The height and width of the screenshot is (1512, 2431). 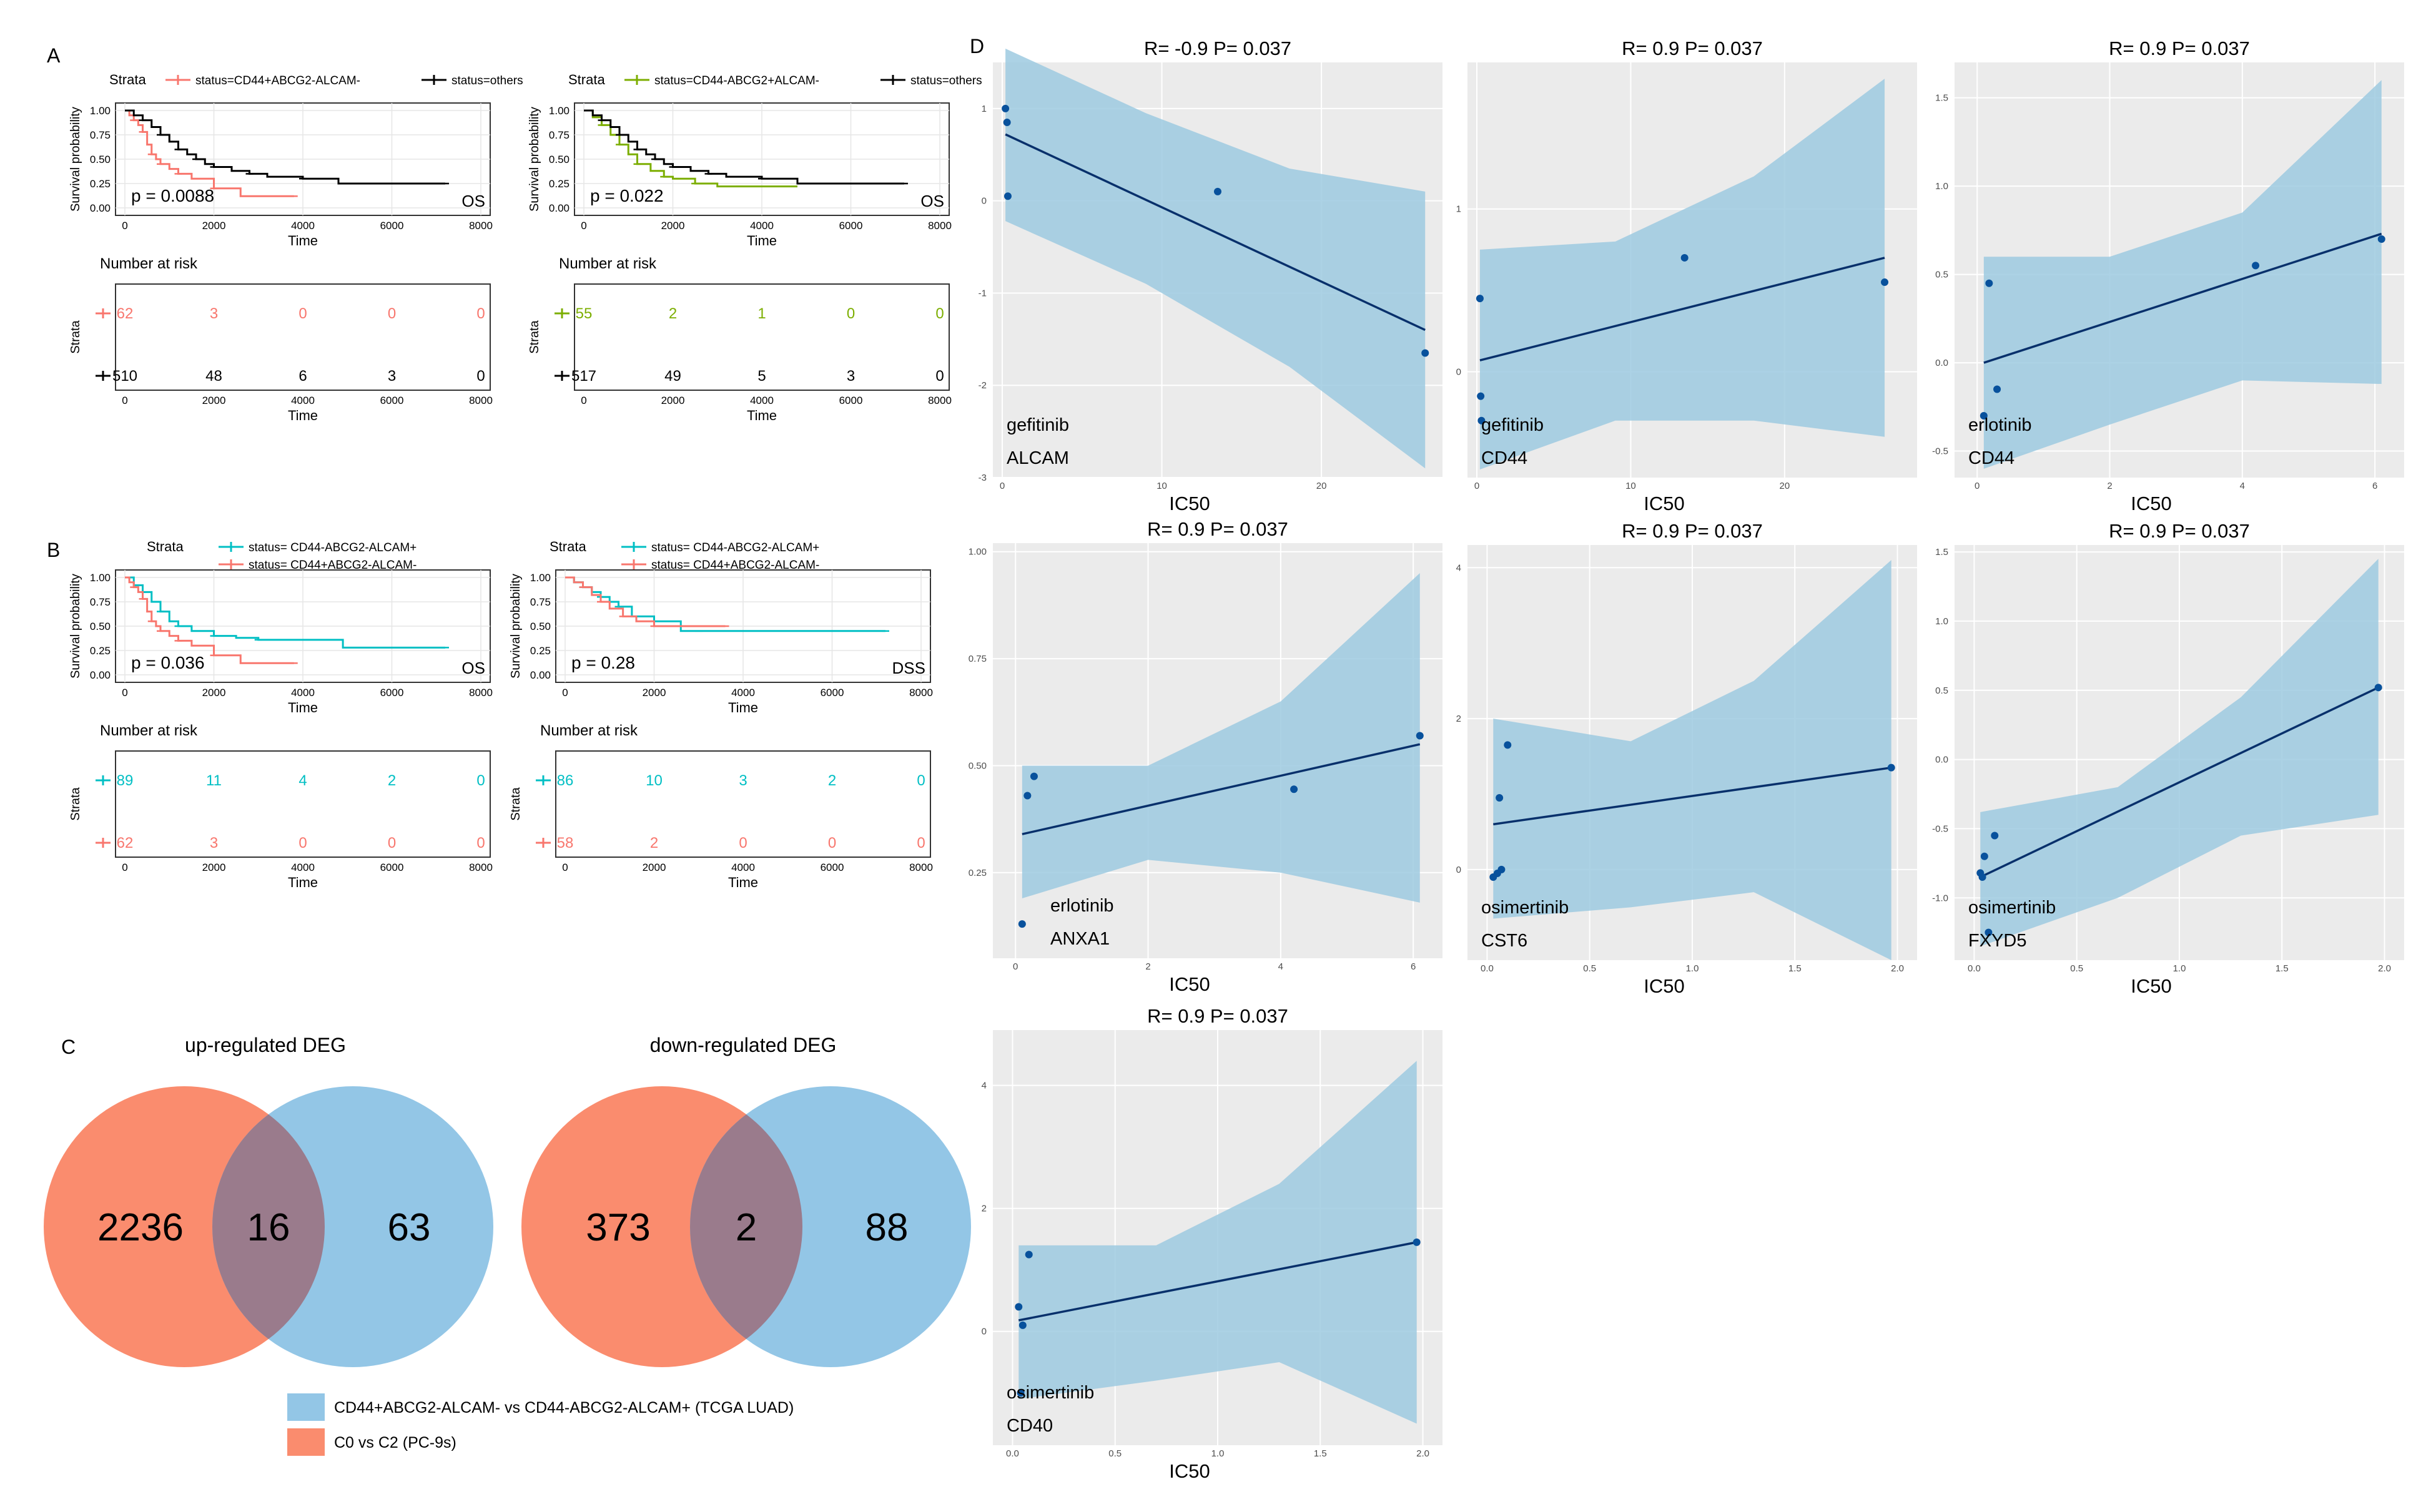 I want to click on risk-count: 1, so click(x=762, y=313).